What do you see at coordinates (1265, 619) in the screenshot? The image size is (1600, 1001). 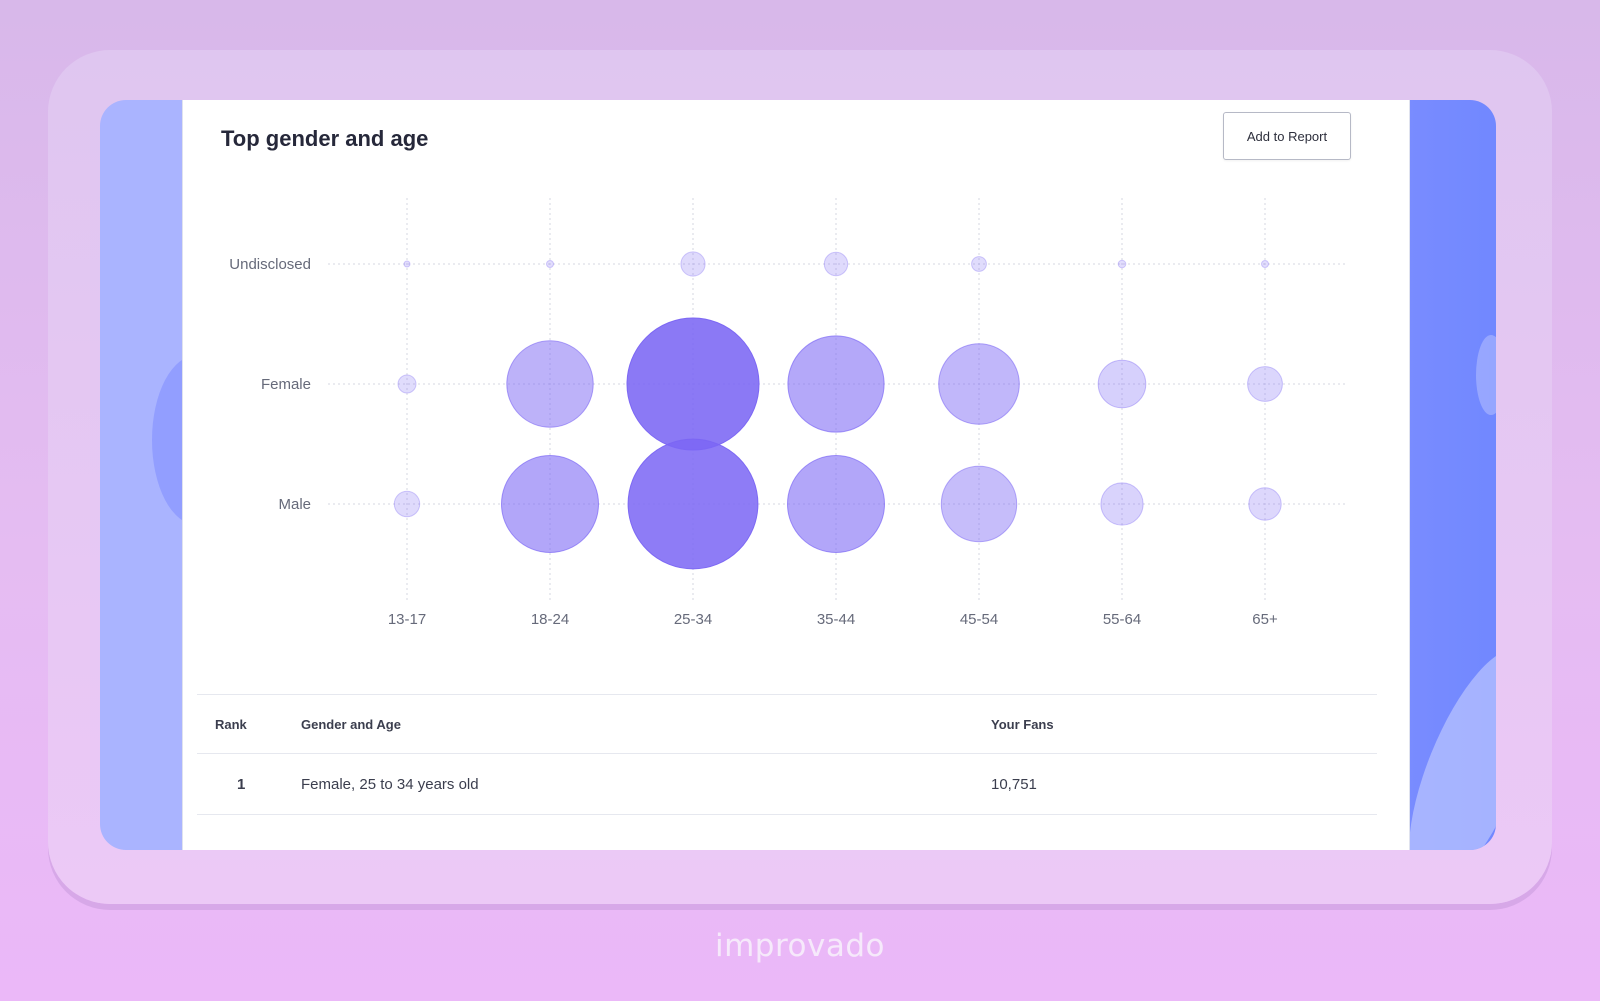 I see `x-tick-label: 65+` at bounding box center [1265, 619].